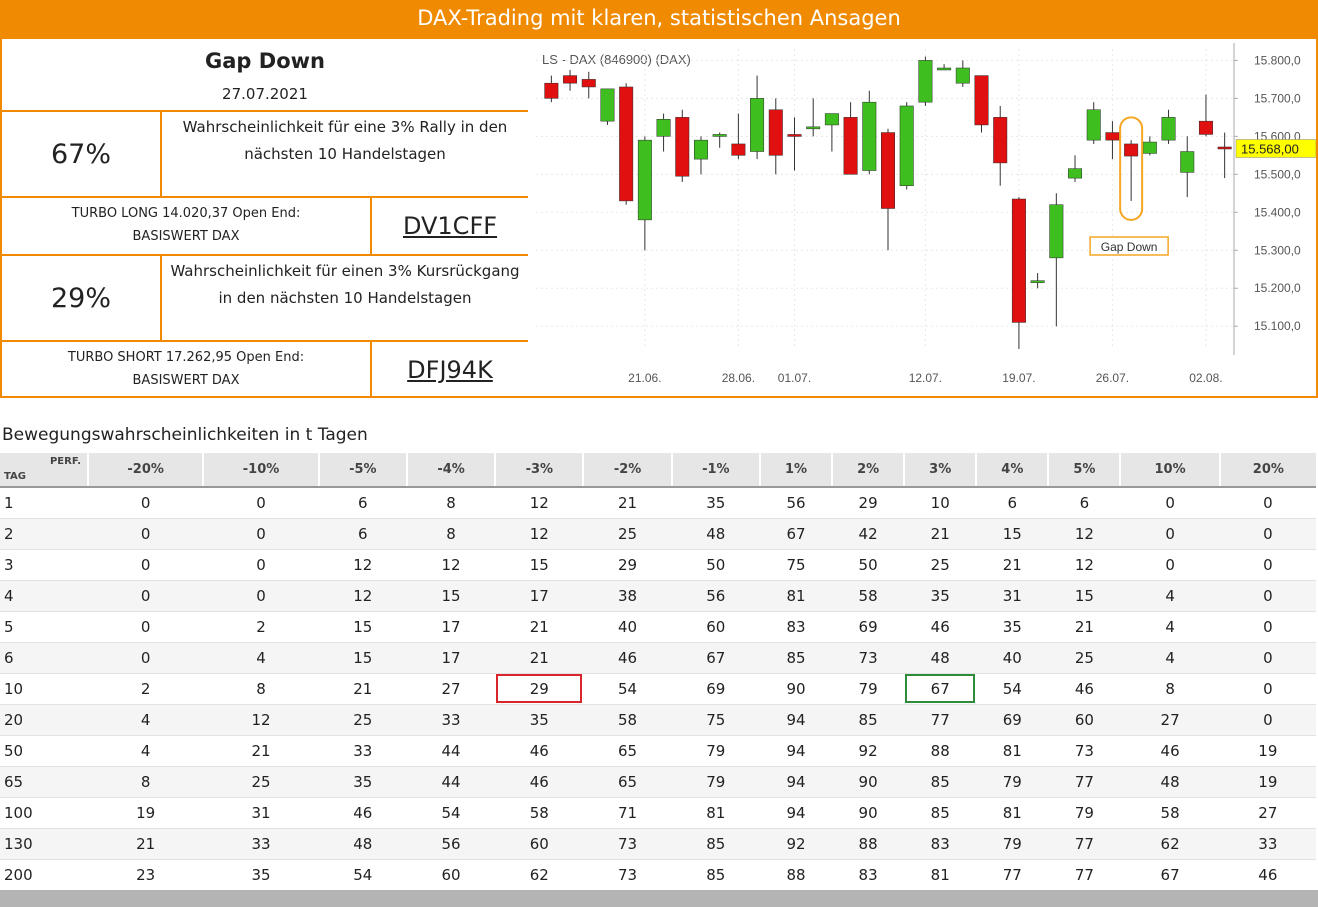  What do you see at coordinates (362, 503) in the screenshot?
I see `probability-cell: 6` at bounding box center [362, 503].